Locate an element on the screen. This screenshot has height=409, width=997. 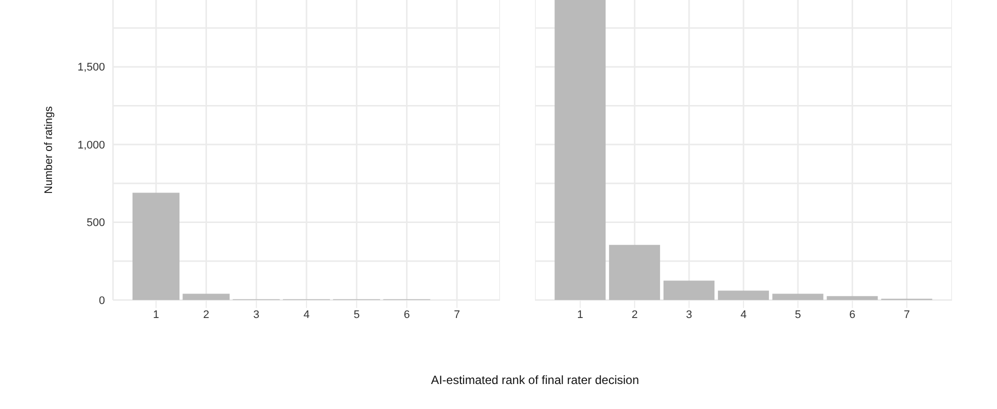
y-tick-label: 1,000 is located at coordinates (91, 145).